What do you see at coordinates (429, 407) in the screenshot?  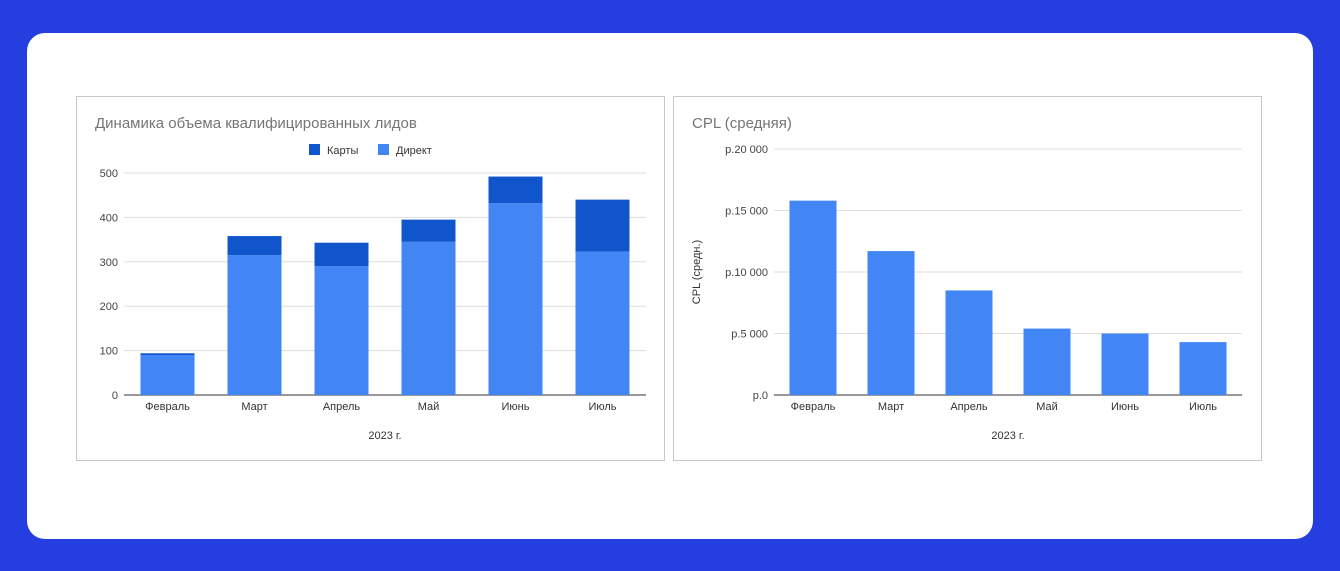 I see `leads-x-tick-label: Май` at bounding box center [429, 407].